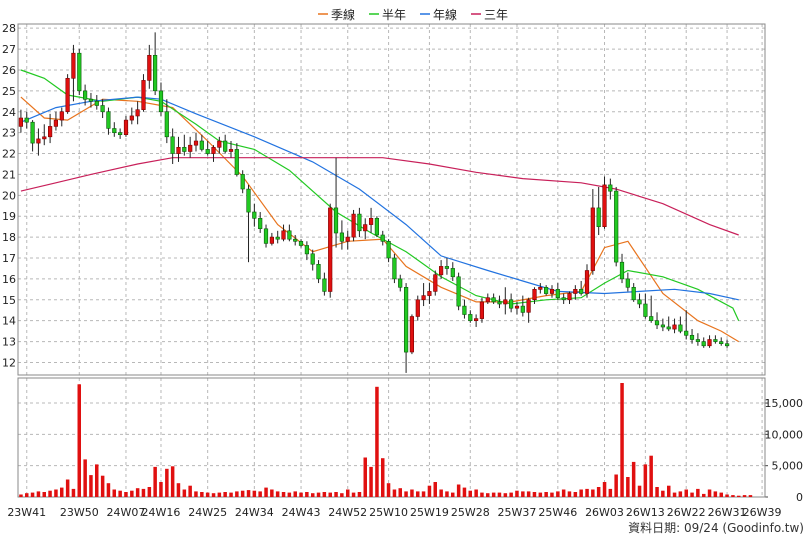  Describe the element at coordinates (9, 112) in the screenshot. I see `price-tick-label: 24` at that location.